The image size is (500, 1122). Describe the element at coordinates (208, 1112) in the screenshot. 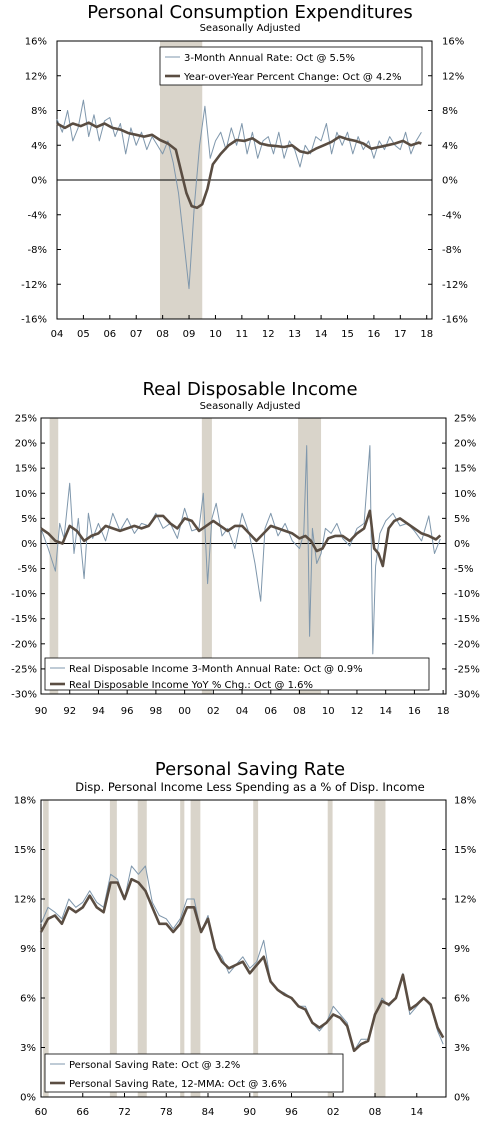

I see `x-tick-label: 84` at that location.